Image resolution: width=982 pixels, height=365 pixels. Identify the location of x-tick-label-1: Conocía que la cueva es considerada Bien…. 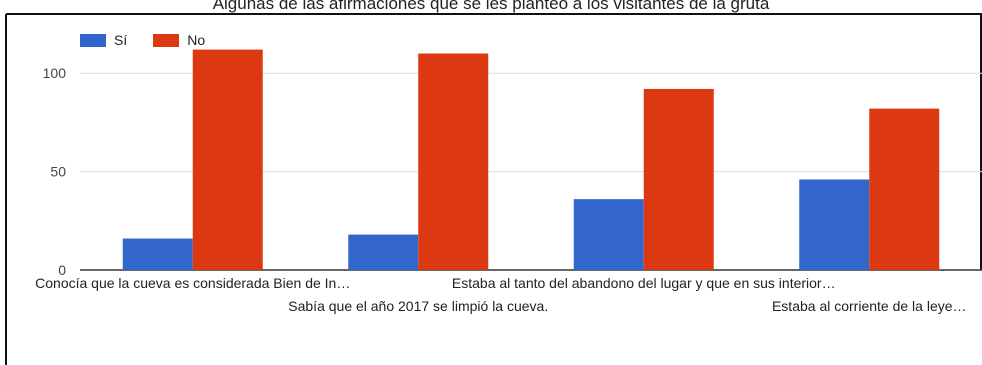
(192, 283).